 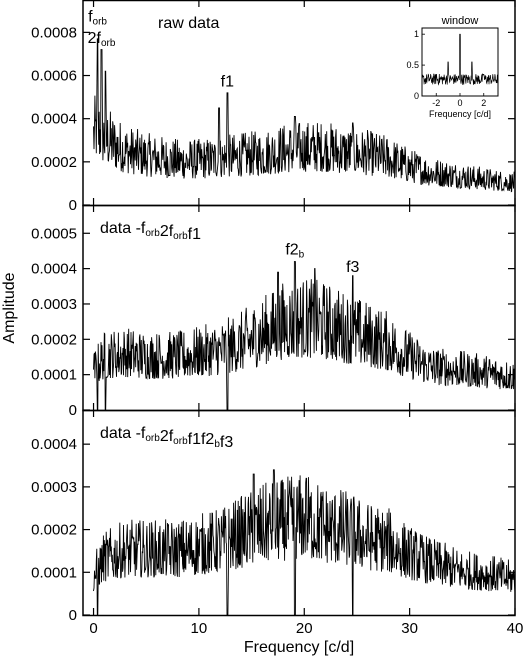 What do you see at coordinates (483, 103) in the screenshot?
I see `inset-x-tick-label: 2` at bounding box center [483, 103].